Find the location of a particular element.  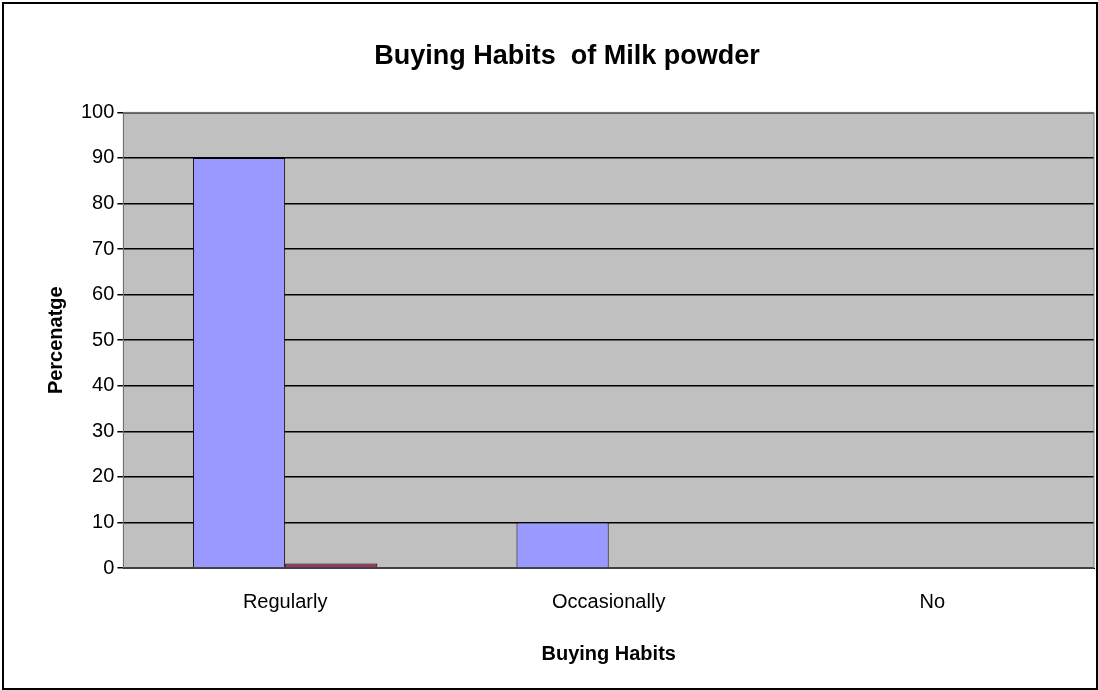

y-axis-title: Percenatge is located at coordinates (54, 340).